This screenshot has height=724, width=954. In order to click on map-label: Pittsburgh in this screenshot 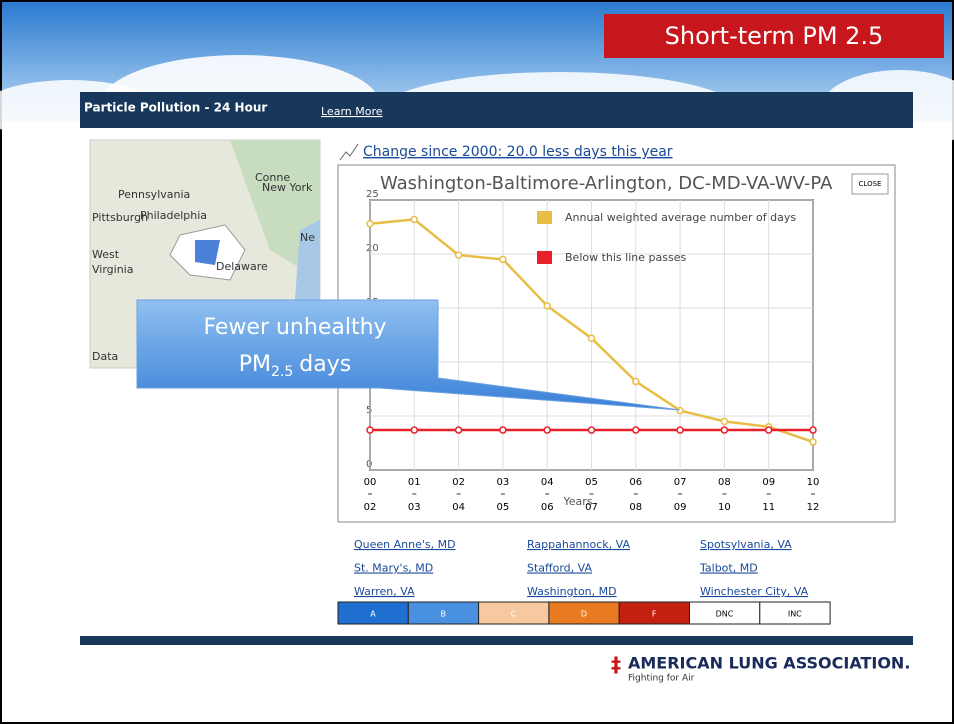, I will do `click(120, 217)`.